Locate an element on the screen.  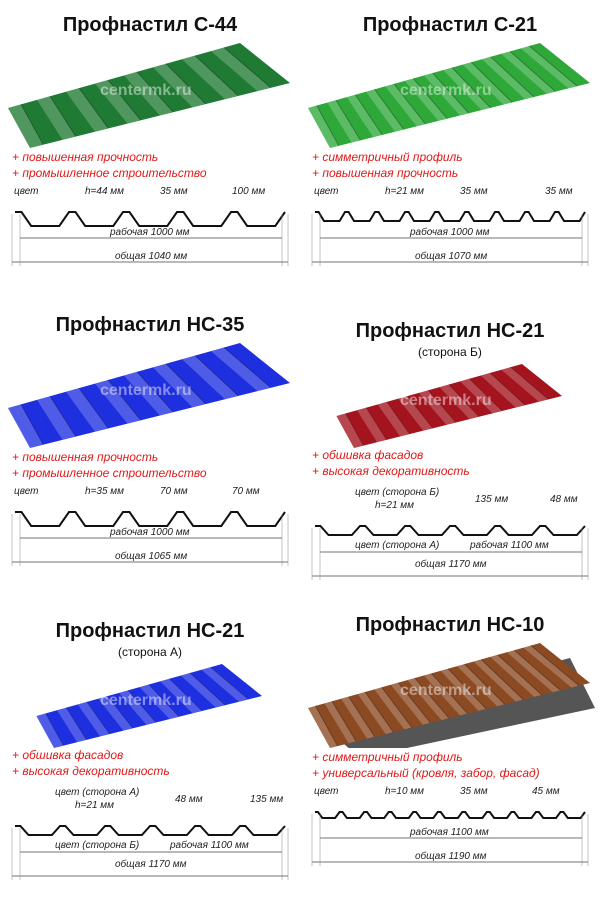
height-label: h=44 мм is located at coordinates (105, 191).